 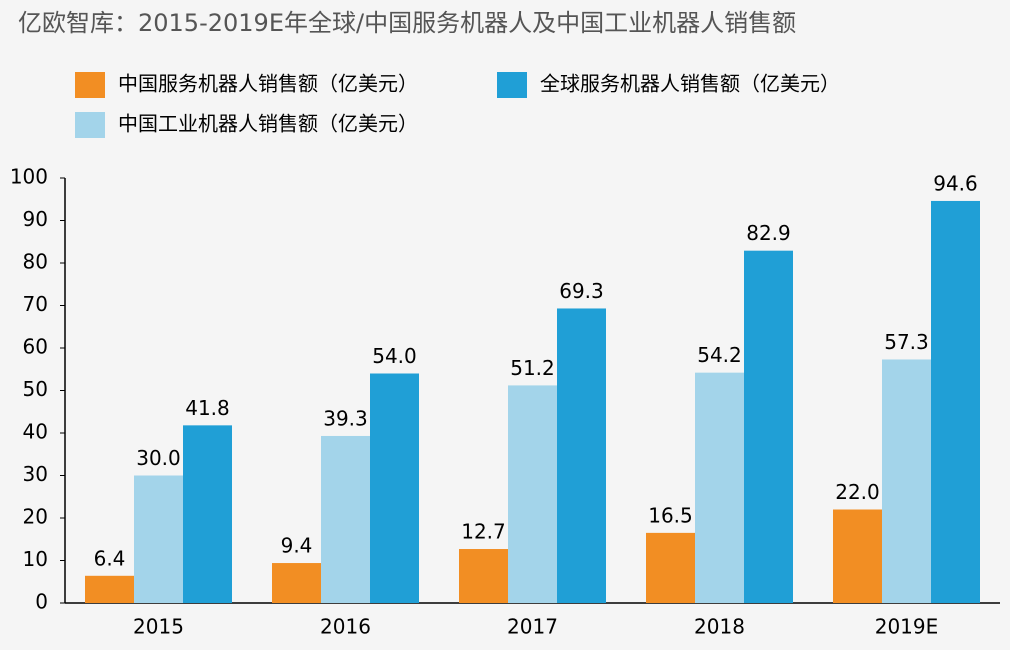 What do you see at coordinates (35, 219) in the screenshot?
I see `y-tick-label: 90` at bounding box center [35, 219].